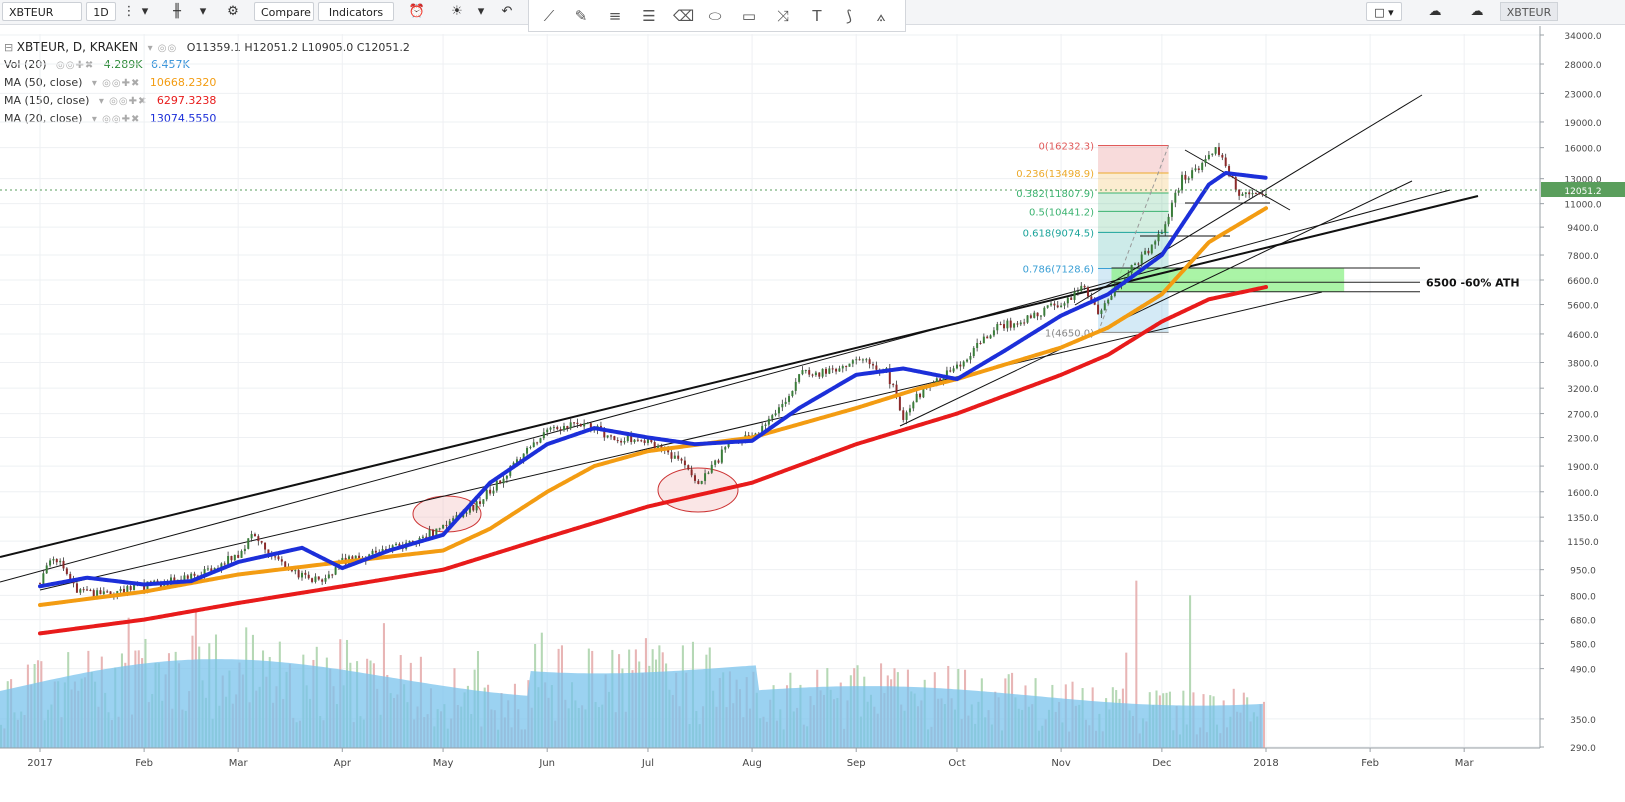 Image resolution: width=1625 pixels, height=802 pixels. Describe the element at coordinates (684, 16) in the screenshot. I see `eraser-icon: ⌫` at that location.